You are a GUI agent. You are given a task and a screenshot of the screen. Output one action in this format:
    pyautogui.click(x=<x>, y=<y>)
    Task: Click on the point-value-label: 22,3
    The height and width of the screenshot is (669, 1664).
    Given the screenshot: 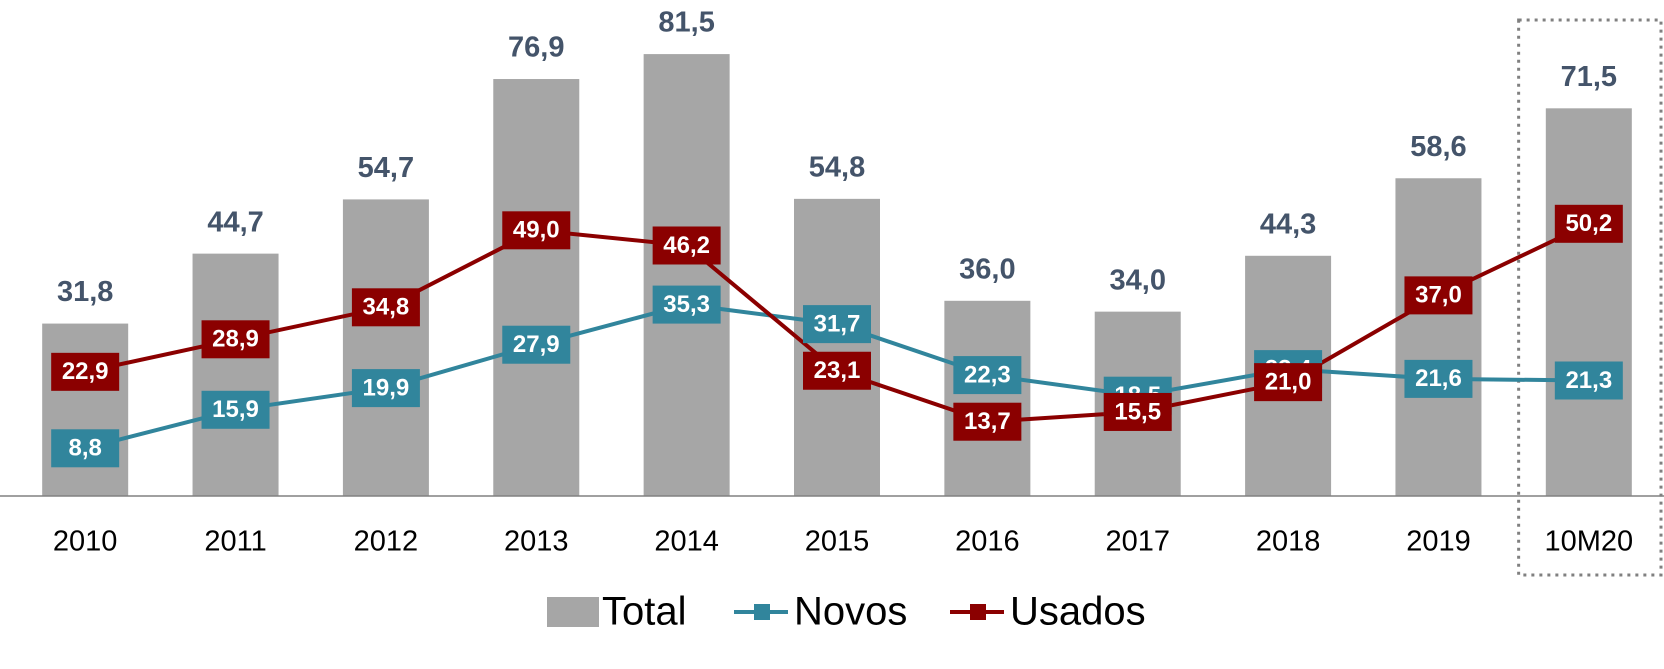 What is the action you would take?
    pyautogui.click(x=987, y=374)
    